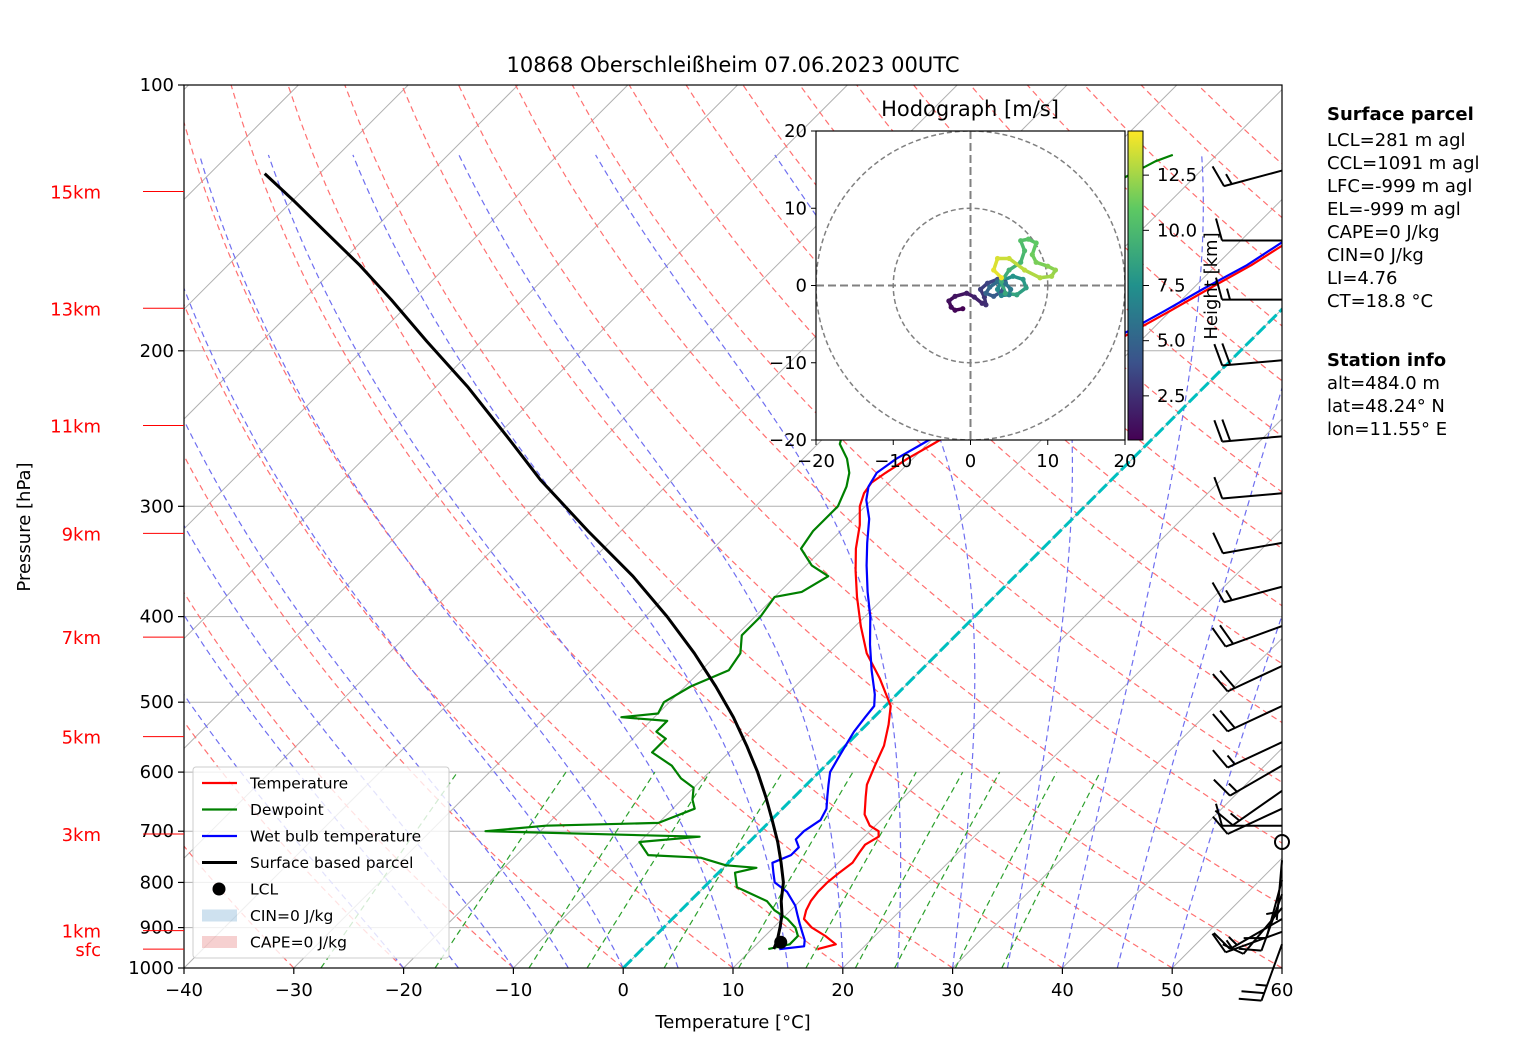  Describe the element at coordinates (157, 882) in the screenshot. I see `y-tick-label: 800` at that location.